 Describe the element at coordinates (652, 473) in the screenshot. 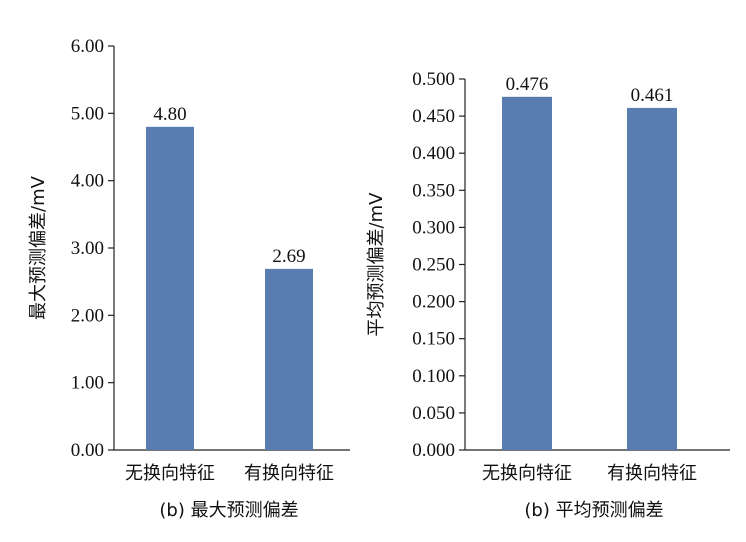

I see `chart2-category-label: 有换向特征` at that location.